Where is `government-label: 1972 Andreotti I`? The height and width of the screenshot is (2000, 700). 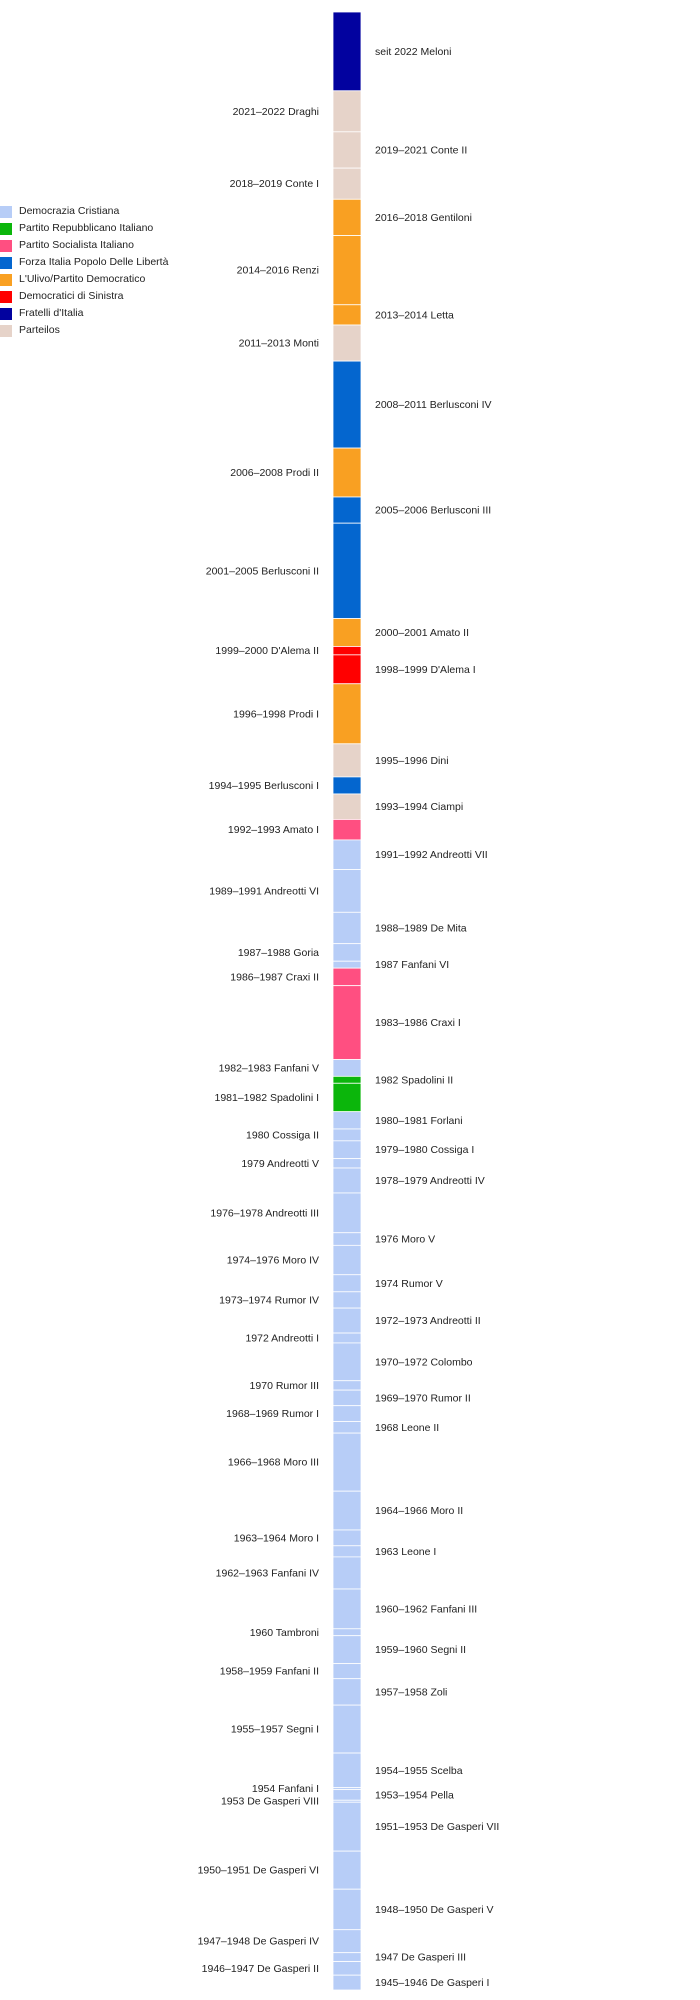
government-label: 1972 Andreotti I is located at coordinates (282, 1339).